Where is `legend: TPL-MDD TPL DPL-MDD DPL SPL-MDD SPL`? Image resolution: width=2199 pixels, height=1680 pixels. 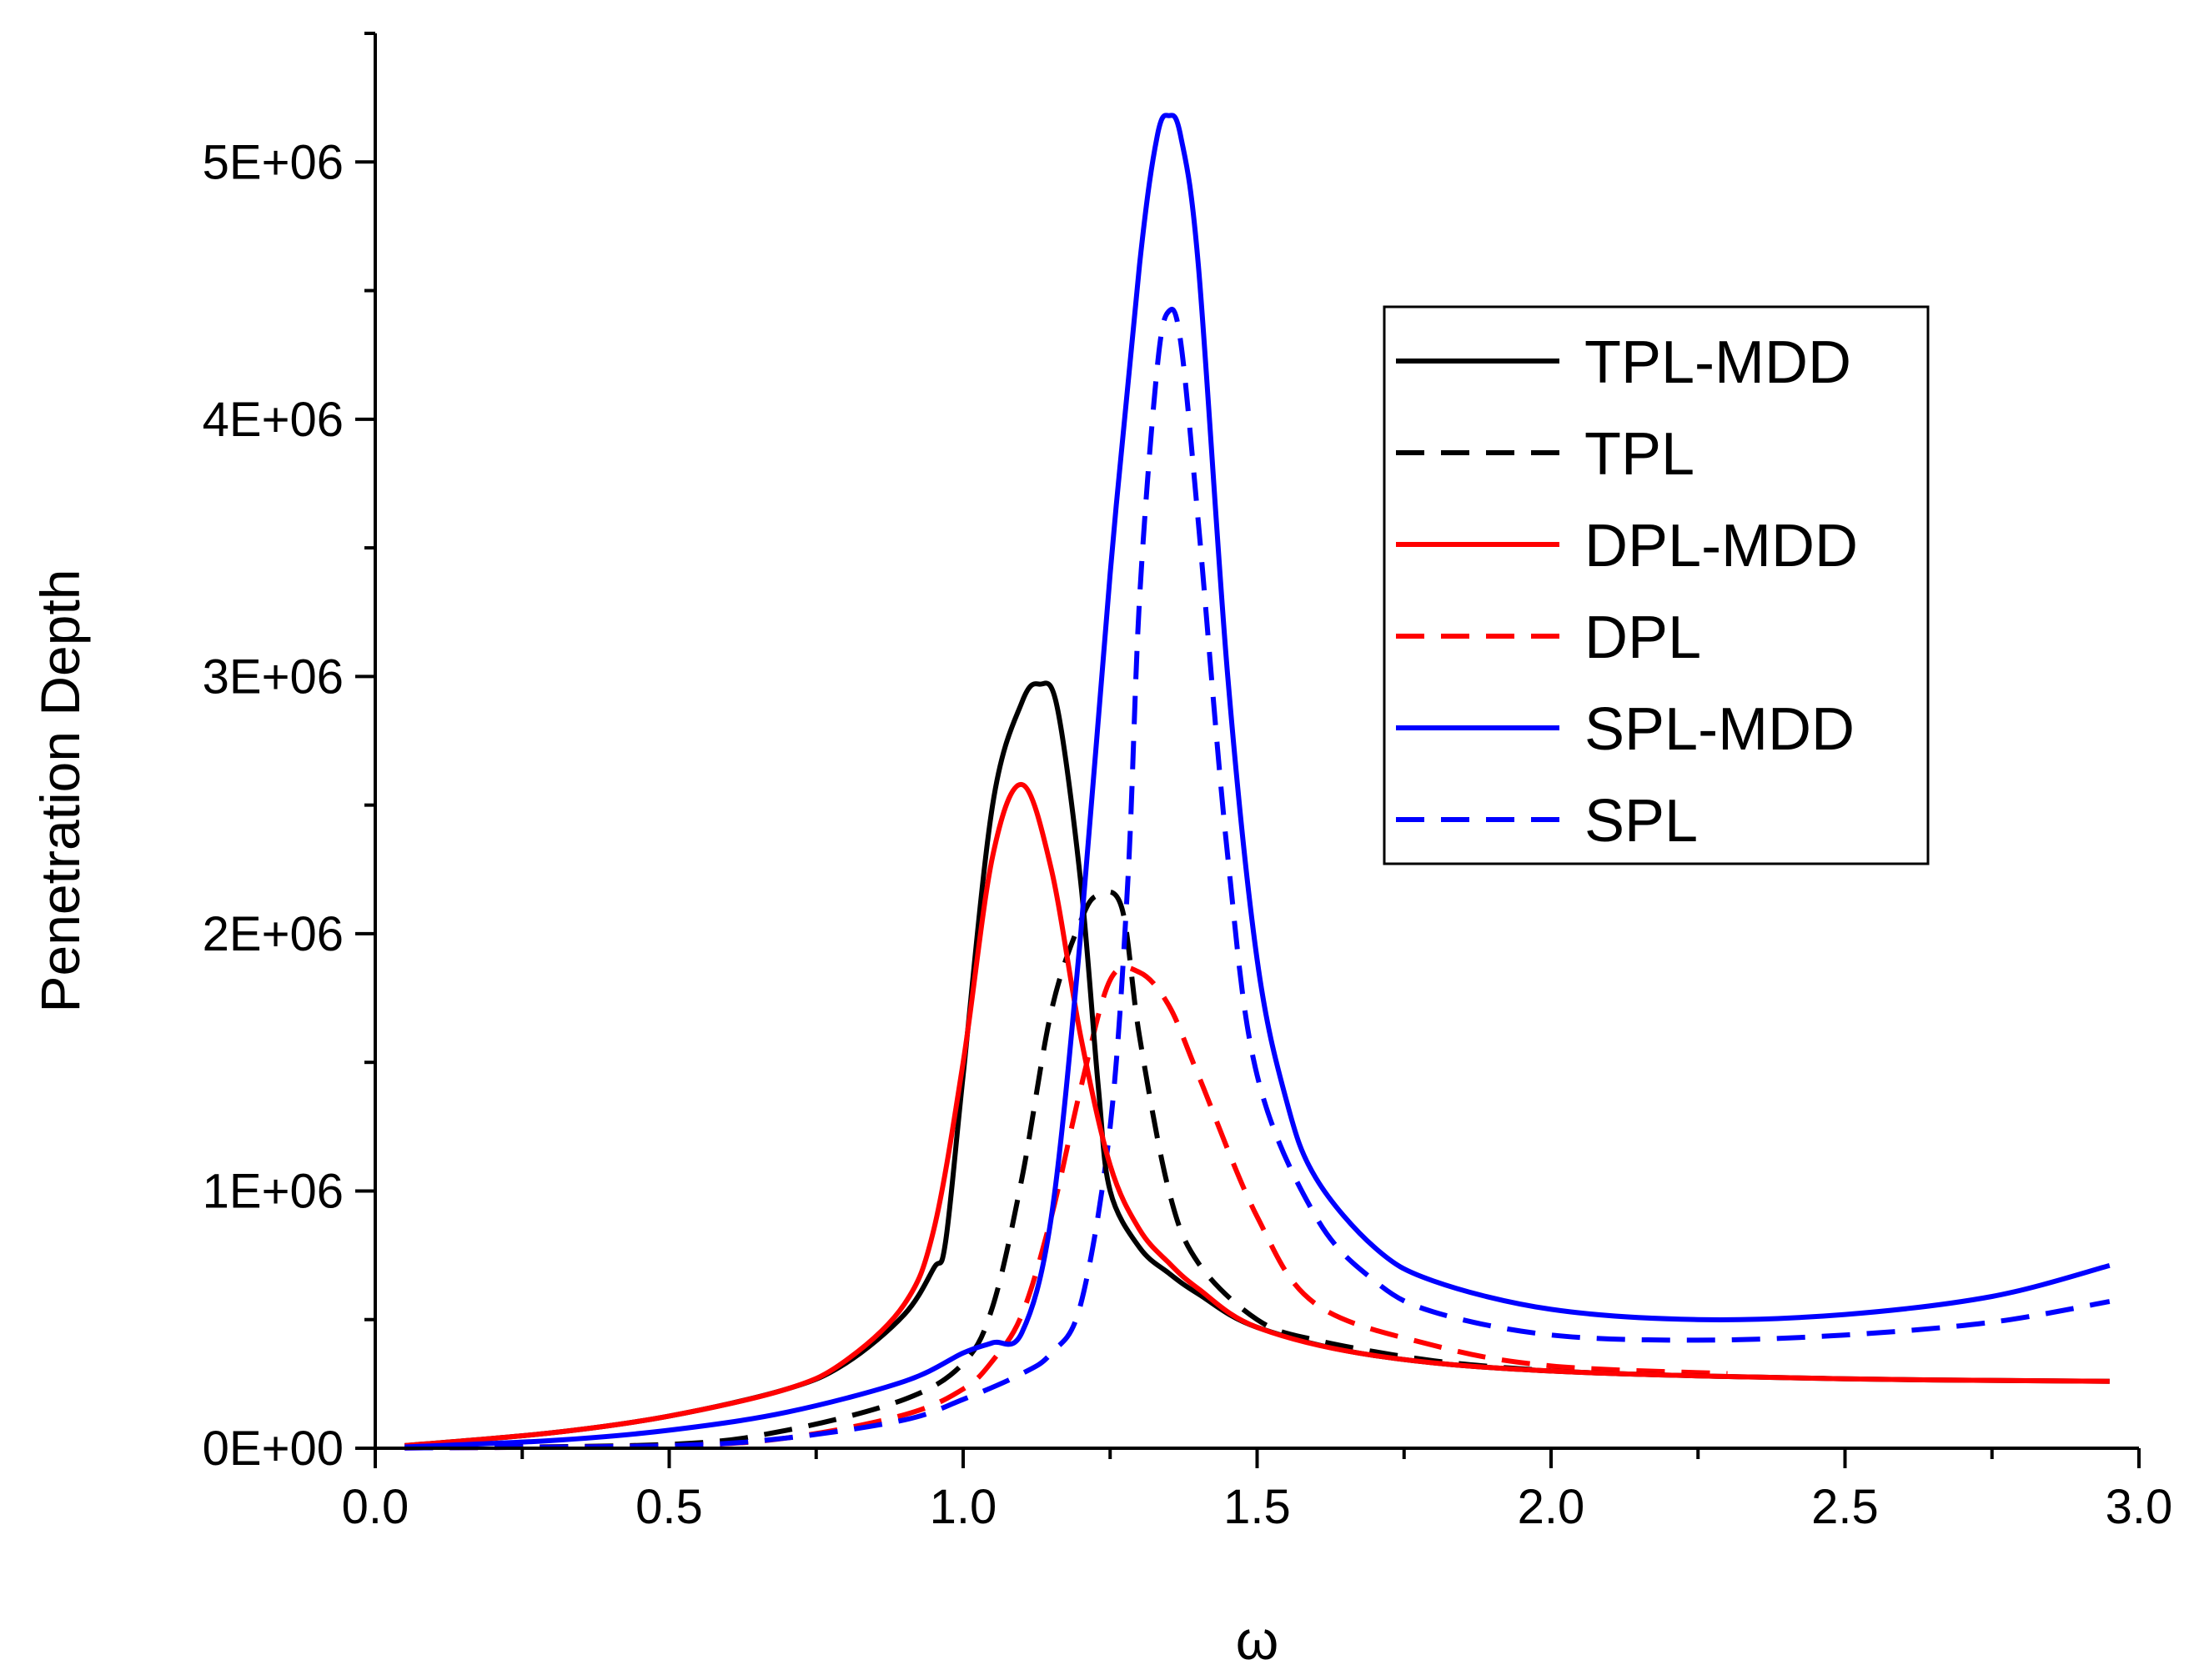
legend: TPL-MDD TPL DPL-MDD DPL SPL-MDD SPL is located at coordinates (1656, 585).